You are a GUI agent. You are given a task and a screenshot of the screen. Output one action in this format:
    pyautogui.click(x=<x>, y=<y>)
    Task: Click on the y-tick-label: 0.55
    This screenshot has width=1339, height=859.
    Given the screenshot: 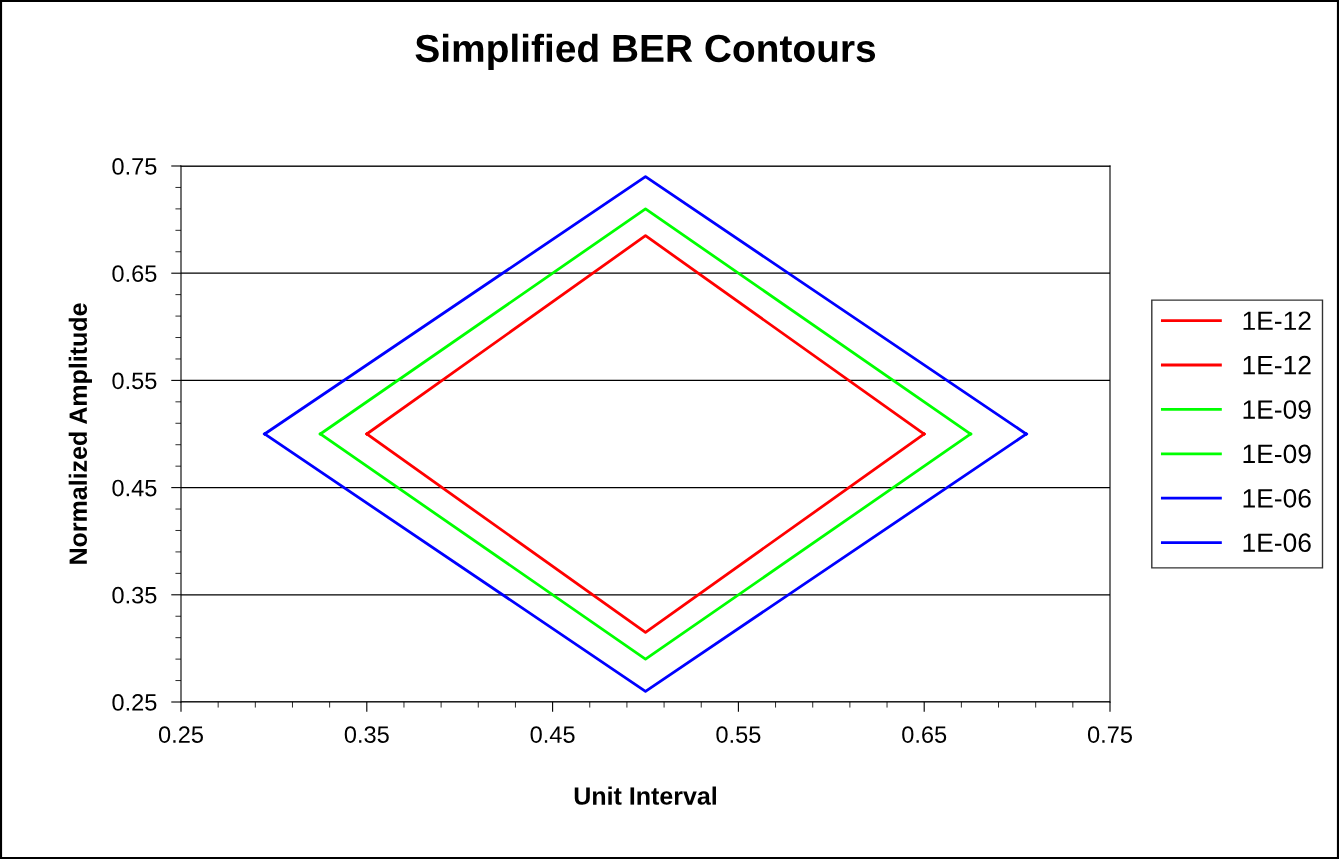 What is the action you would take?
    pyautogui.click(x=134, y=381)
    